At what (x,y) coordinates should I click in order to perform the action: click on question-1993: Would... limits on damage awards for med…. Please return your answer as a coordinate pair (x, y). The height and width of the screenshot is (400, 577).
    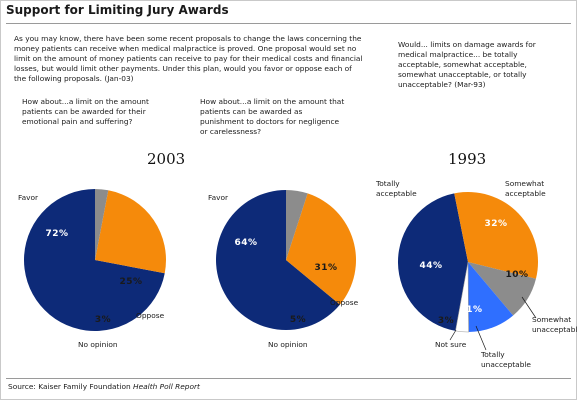
    Looking at the image, I should click on (467, 64).